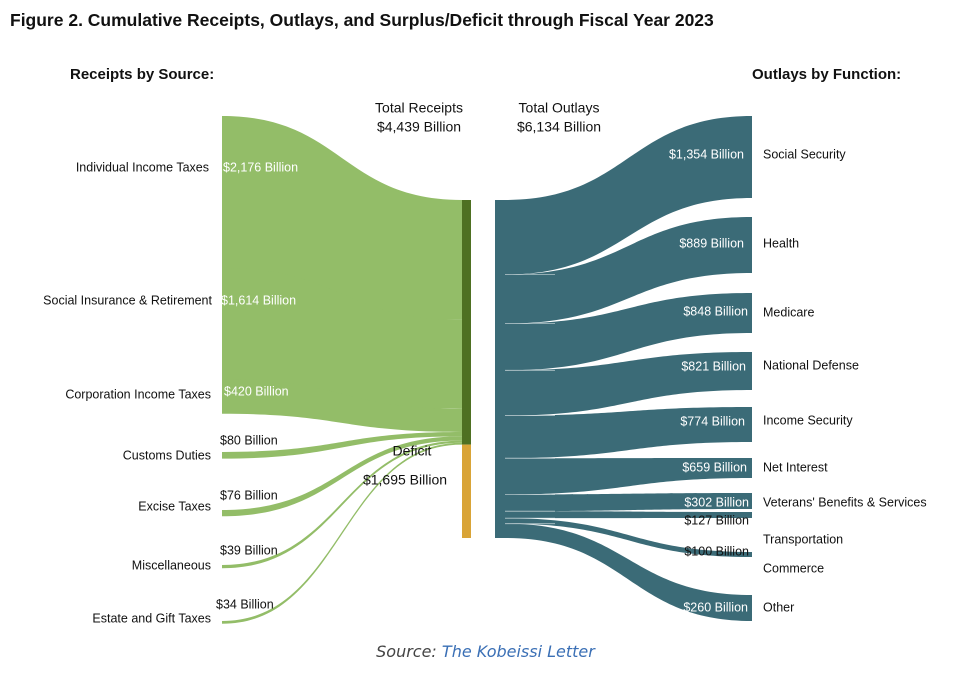 Image resolution: width=971 pixels, height=674 pixels. What do you see at coordinates (174, 506) in the screenshot?
I see `receipt-label-excise-taxes: Excise Taxes` at bounding box center [174, 506].